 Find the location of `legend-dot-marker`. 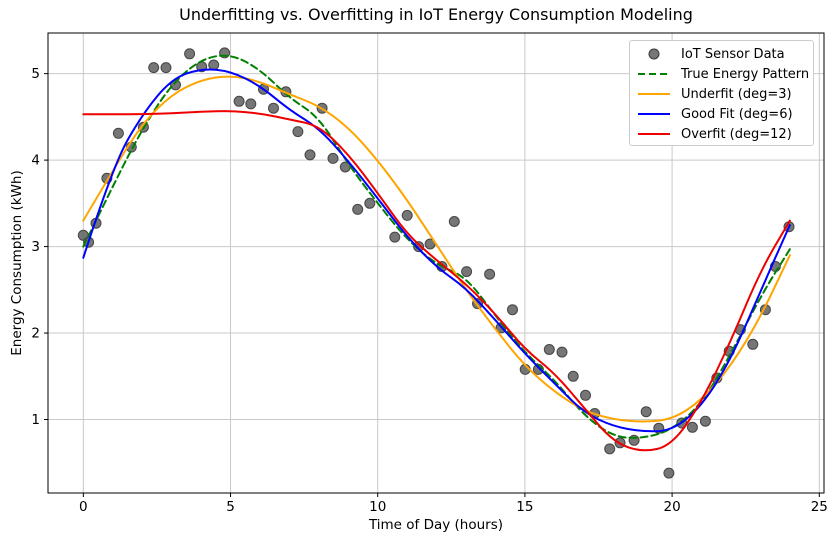

legend-dot-marker is located at coordinates (654, 54).